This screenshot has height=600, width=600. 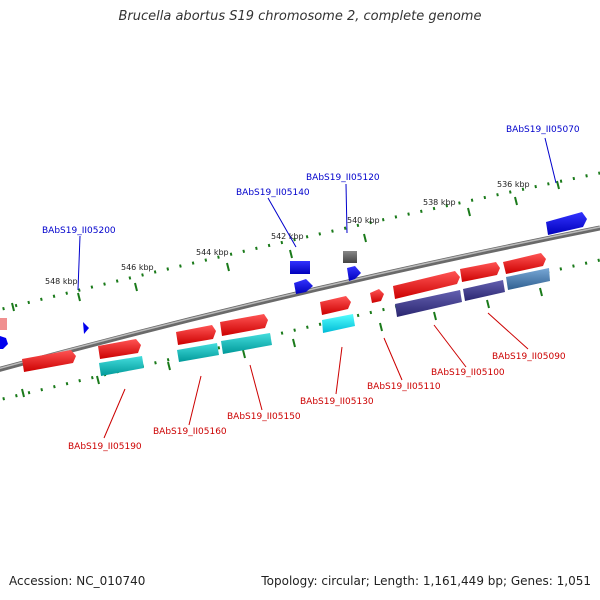 What do you see at coordinates (212, 252) in the screenshot?
I see `tick-label: 544 kbp` at bounding box center [212, 252].